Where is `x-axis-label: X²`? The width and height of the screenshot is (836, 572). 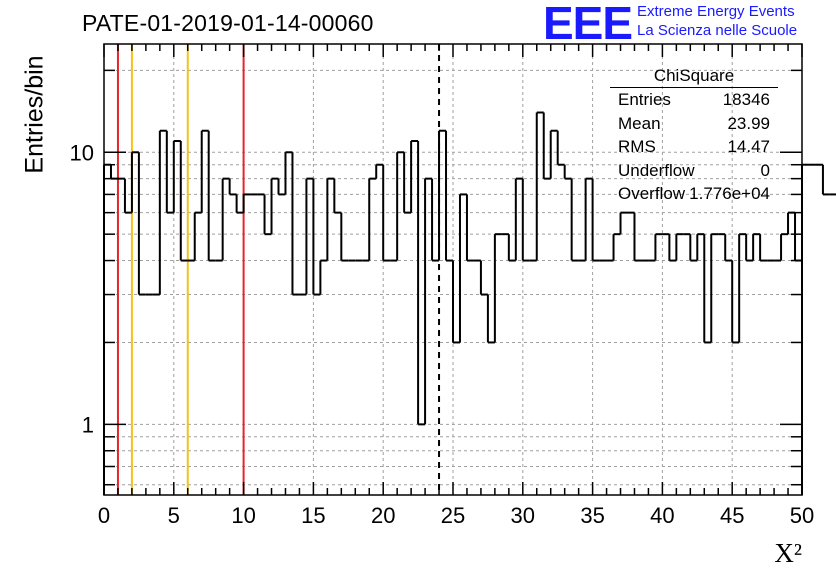
x-axis-label: X² is located at coordinates (788, 553).